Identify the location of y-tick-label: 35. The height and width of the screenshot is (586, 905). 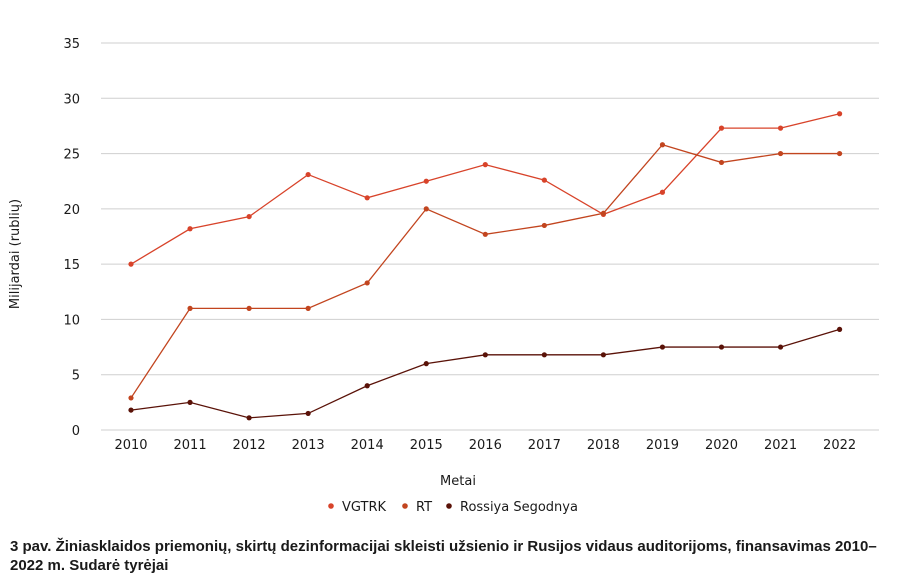
(71, 44).